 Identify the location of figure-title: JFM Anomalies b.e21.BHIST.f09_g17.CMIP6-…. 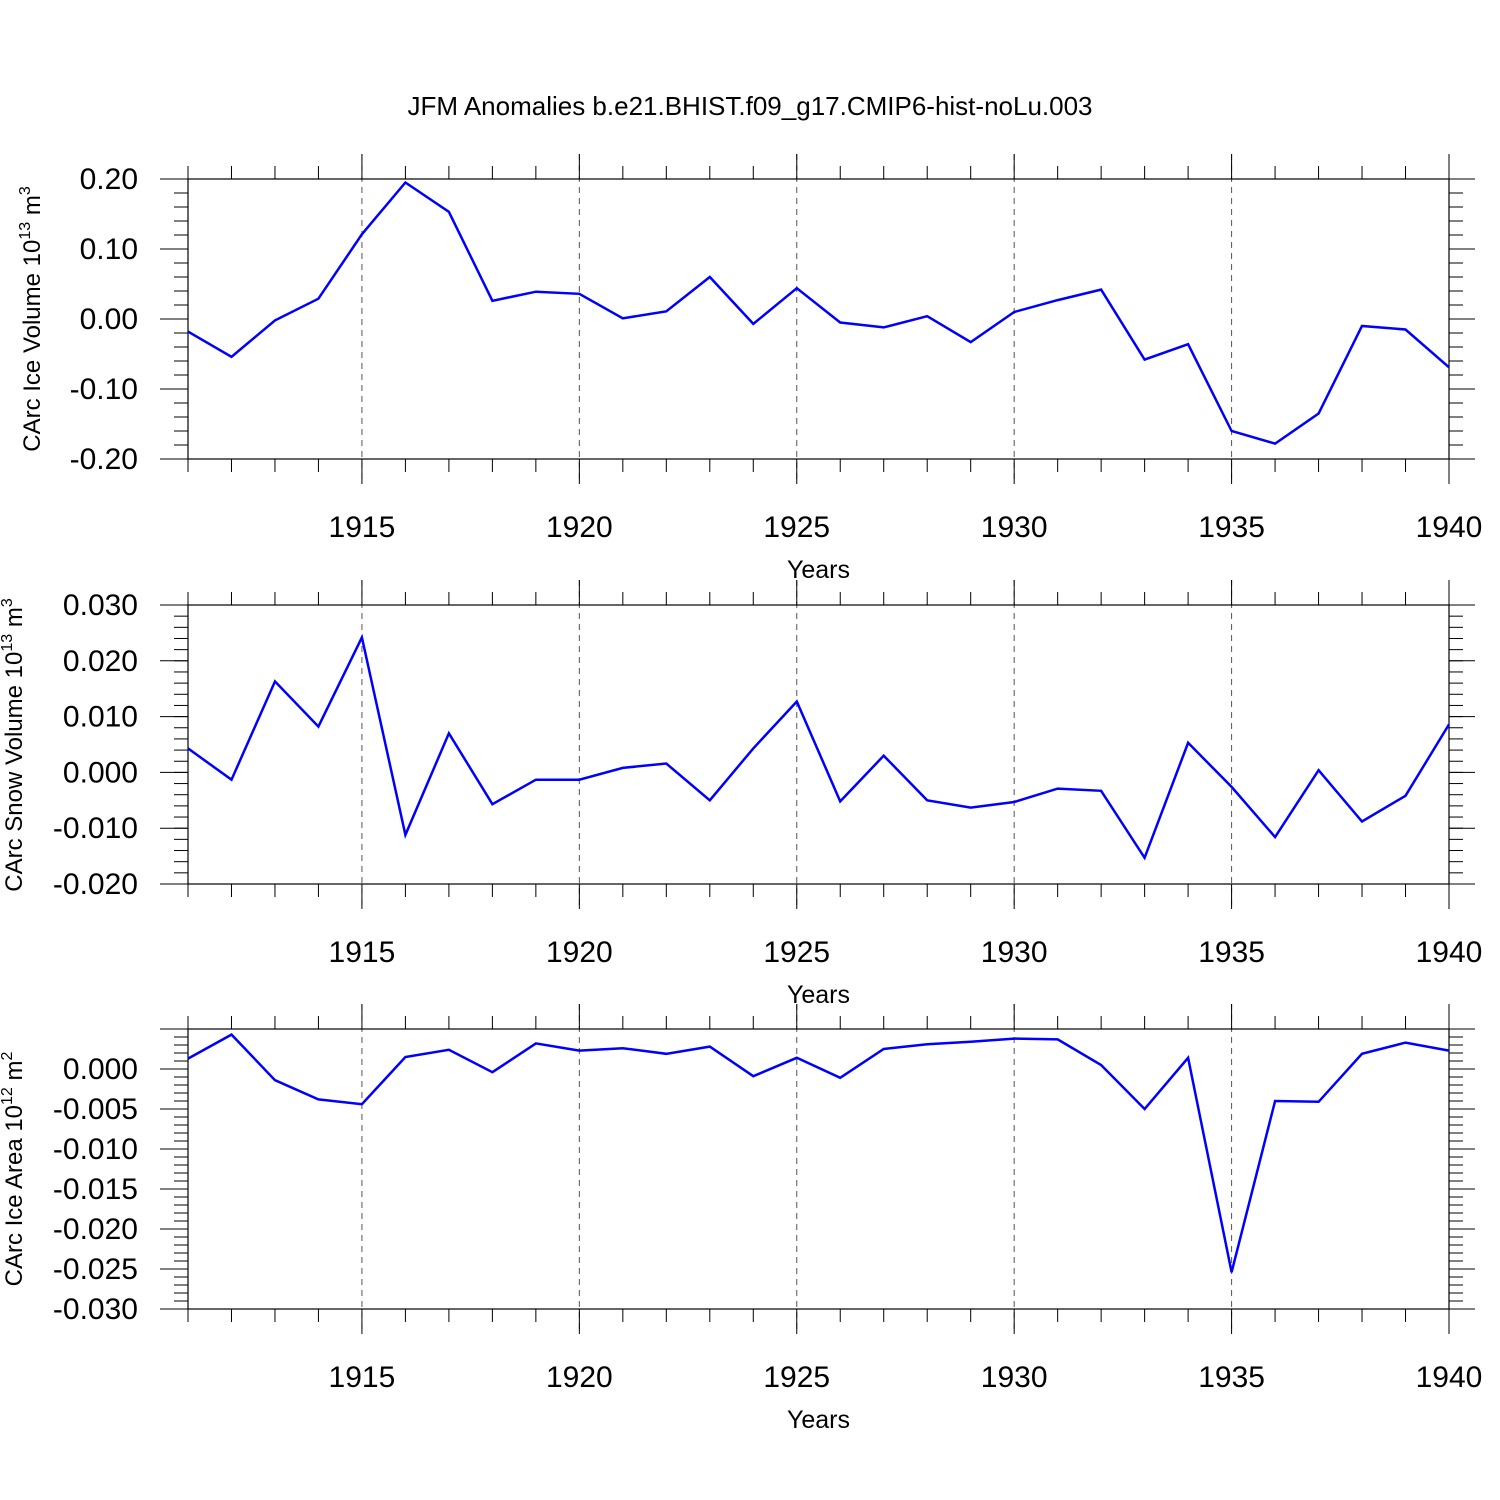
(749, 106).